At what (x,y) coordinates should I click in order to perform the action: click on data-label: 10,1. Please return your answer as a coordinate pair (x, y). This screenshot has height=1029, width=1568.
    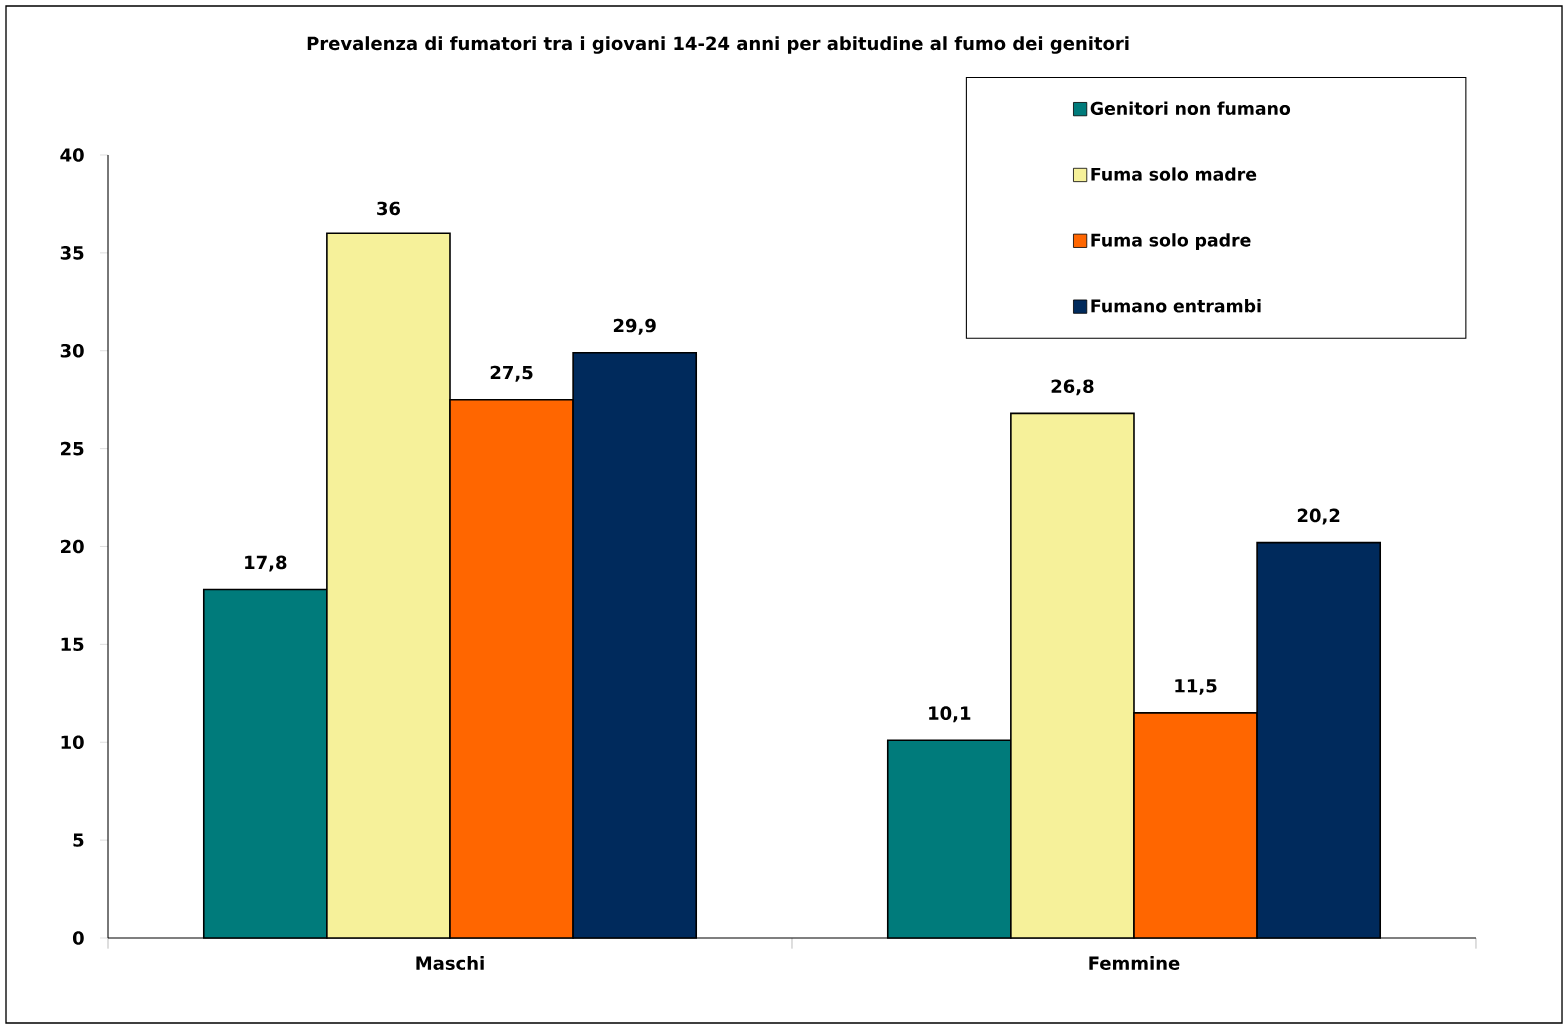
    Looking at the image, I should click on (950, 714).